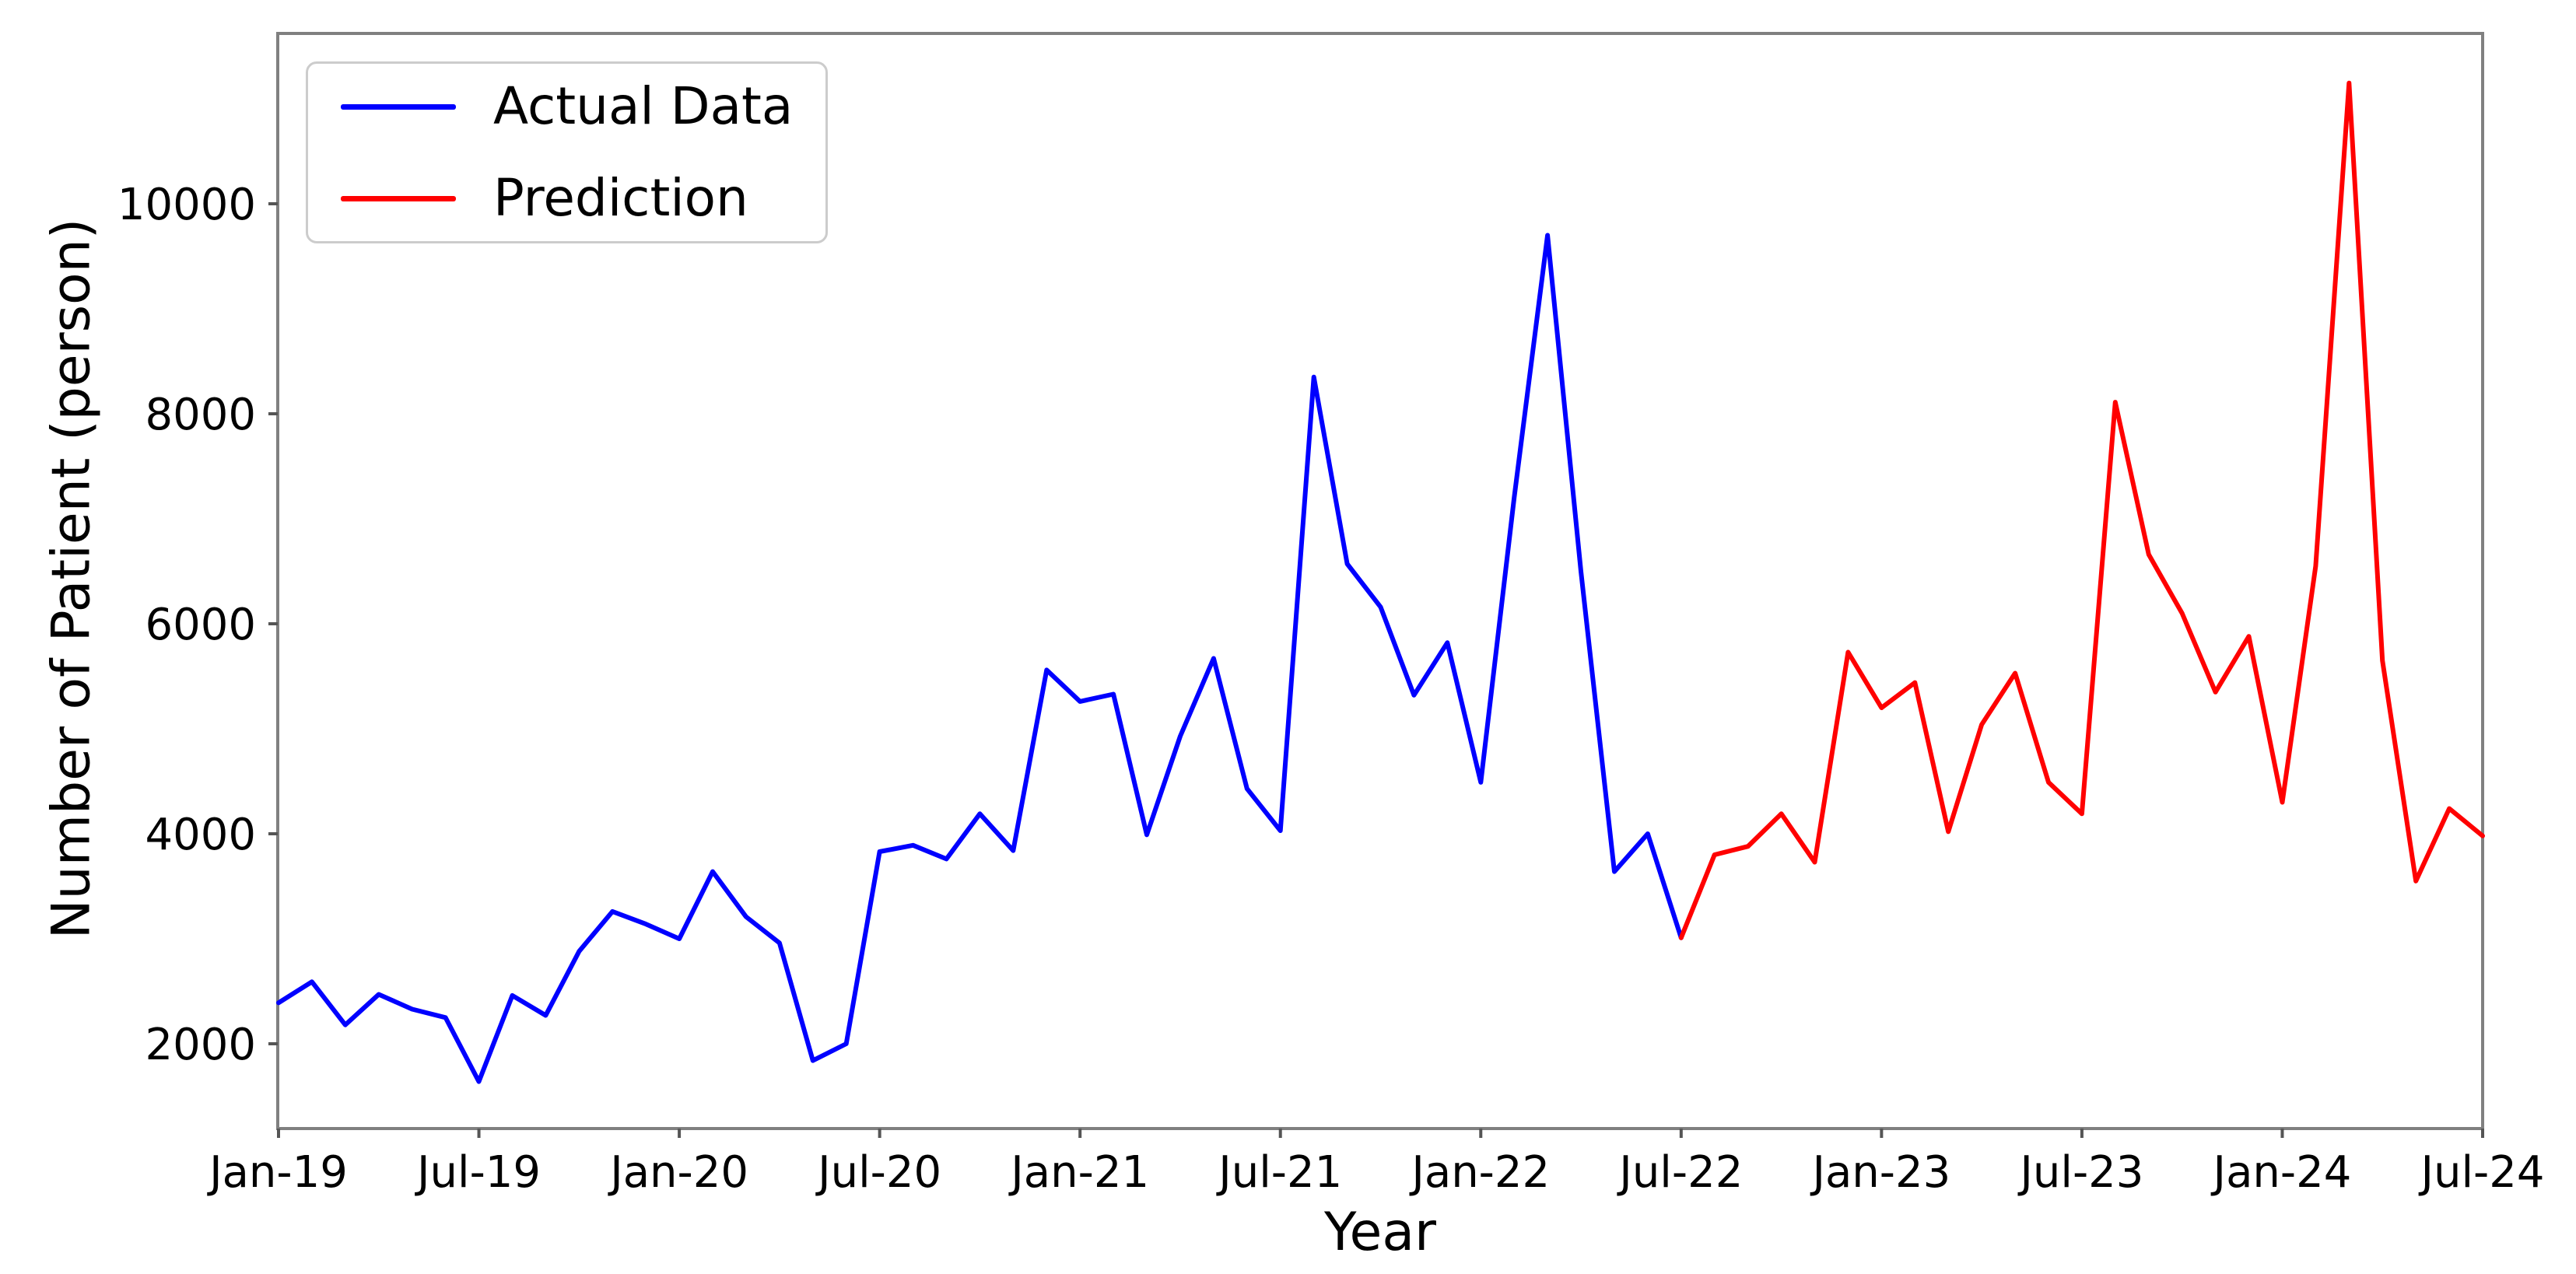 The width and height of the screenshot is (2576, 1274). What do you see at coordinates (1880, 1172) in the screenshot?
I see `x-tick-label: Jan-23` at bounding box center [1880, 1172].